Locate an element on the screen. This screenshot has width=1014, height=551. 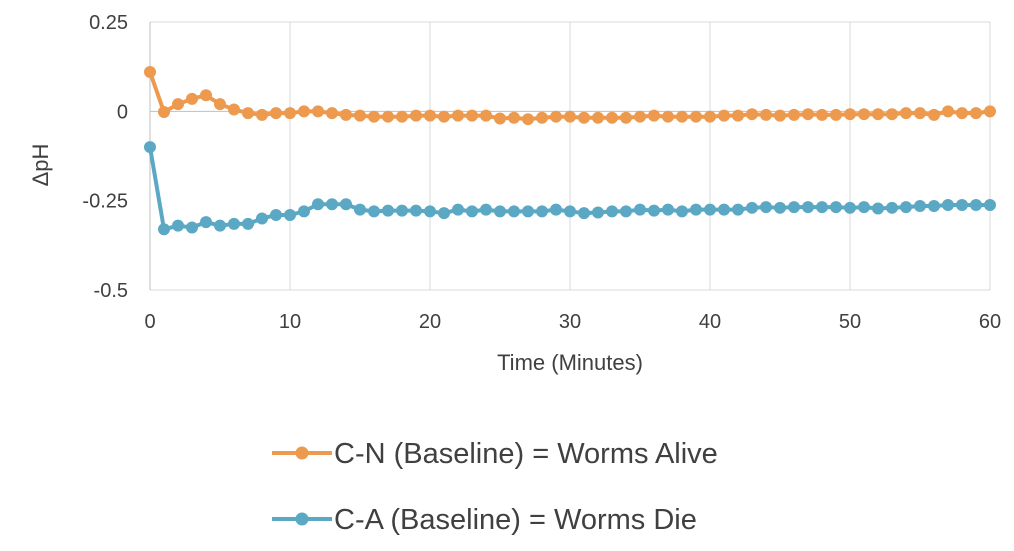
legend-item: C-N (Baseline) = Worms Alive is located at coordinates (495, 454).